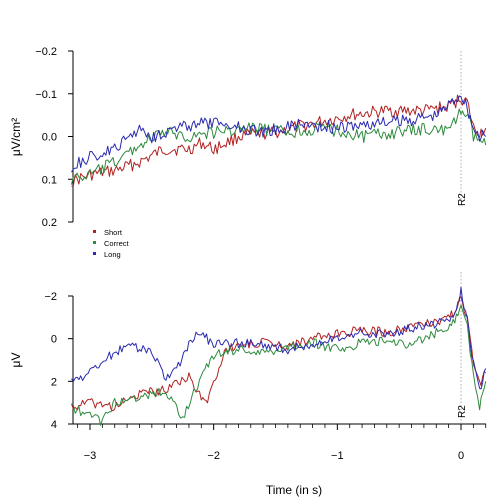  What do you see at coordinates (49, 138) in the screenshot?
I see `top-y-tick-label: 0.0` at bounding box center [49, 138].